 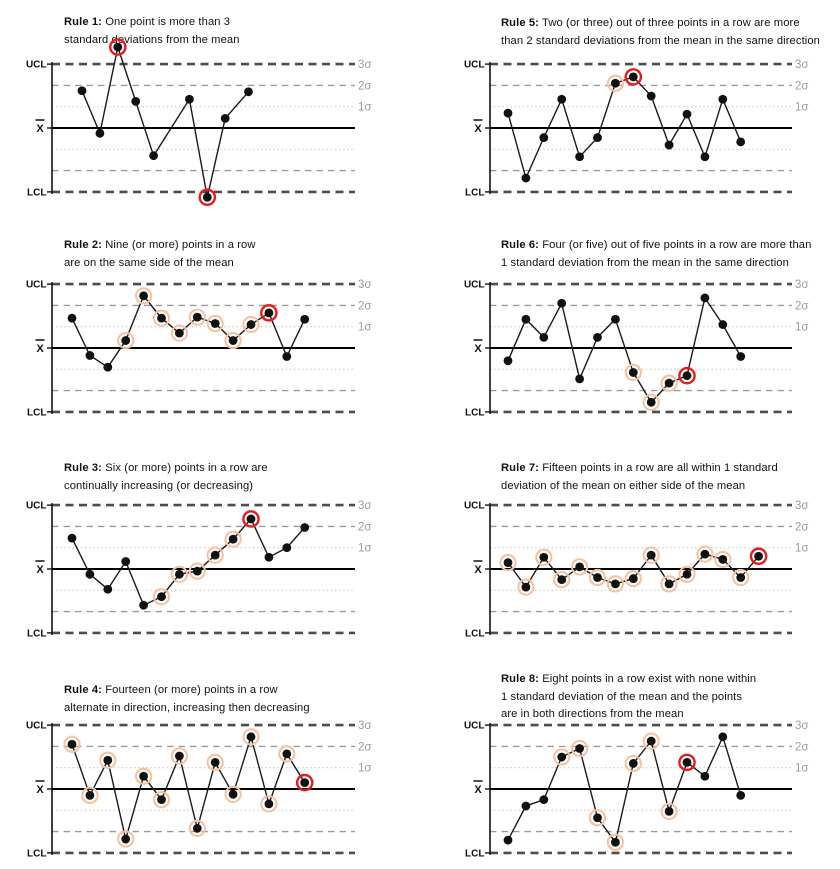 What do you see at coordinates (83, 245) in the screenshot?
I see `rule-2-label: Rule 2:` at bounding box center [83, 245].